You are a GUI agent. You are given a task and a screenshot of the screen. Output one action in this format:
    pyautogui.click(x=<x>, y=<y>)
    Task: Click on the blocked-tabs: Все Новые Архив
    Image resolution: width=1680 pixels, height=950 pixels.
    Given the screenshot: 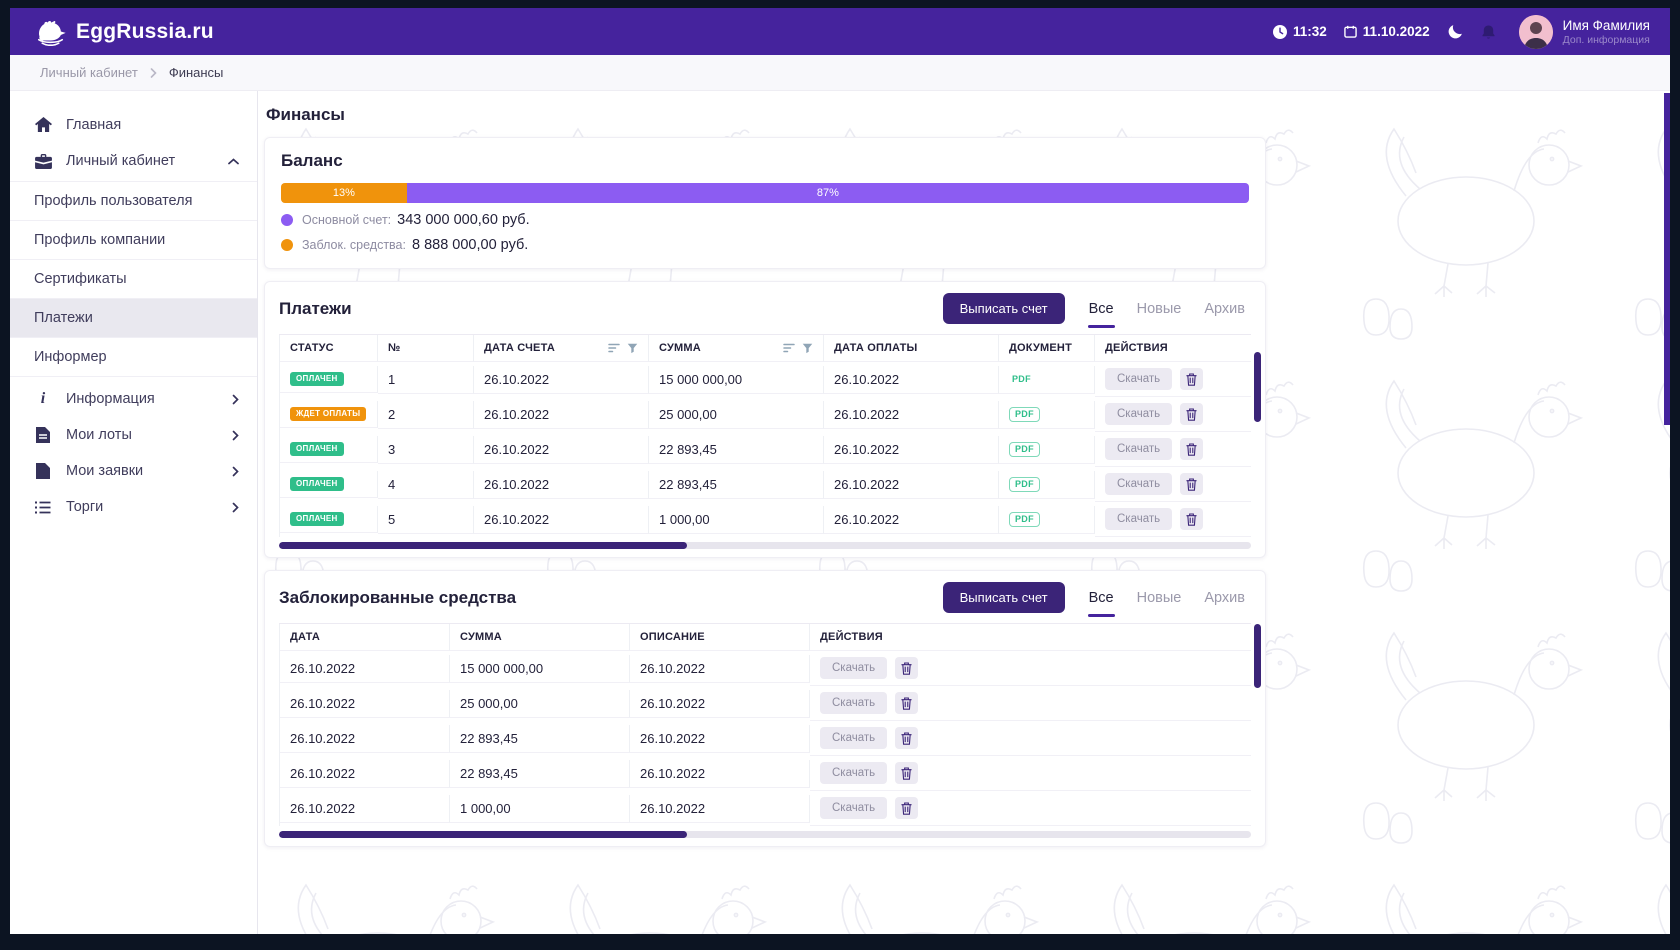 What is the action you would take?
    pyautogui.click(x=1167, y=603)
    